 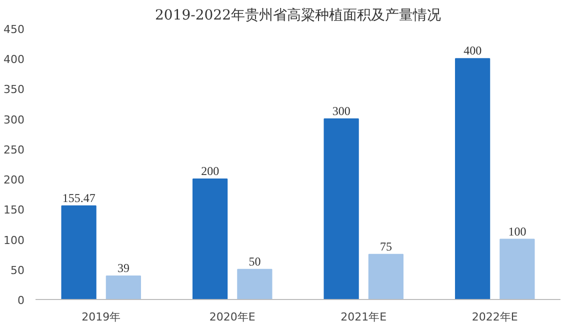 I want to click on data-label: 300, so click(x=341, y=111).